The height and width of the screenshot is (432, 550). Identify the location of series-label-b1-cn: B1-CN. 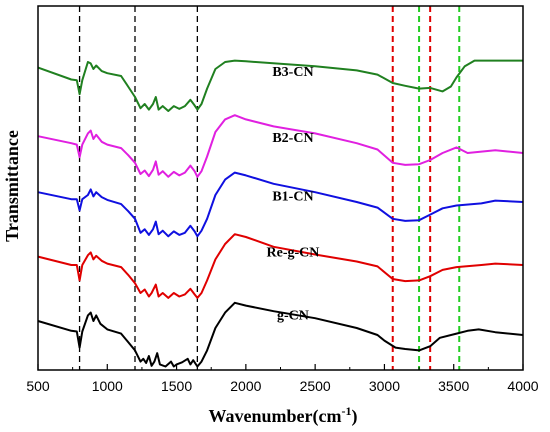
(292, 197).